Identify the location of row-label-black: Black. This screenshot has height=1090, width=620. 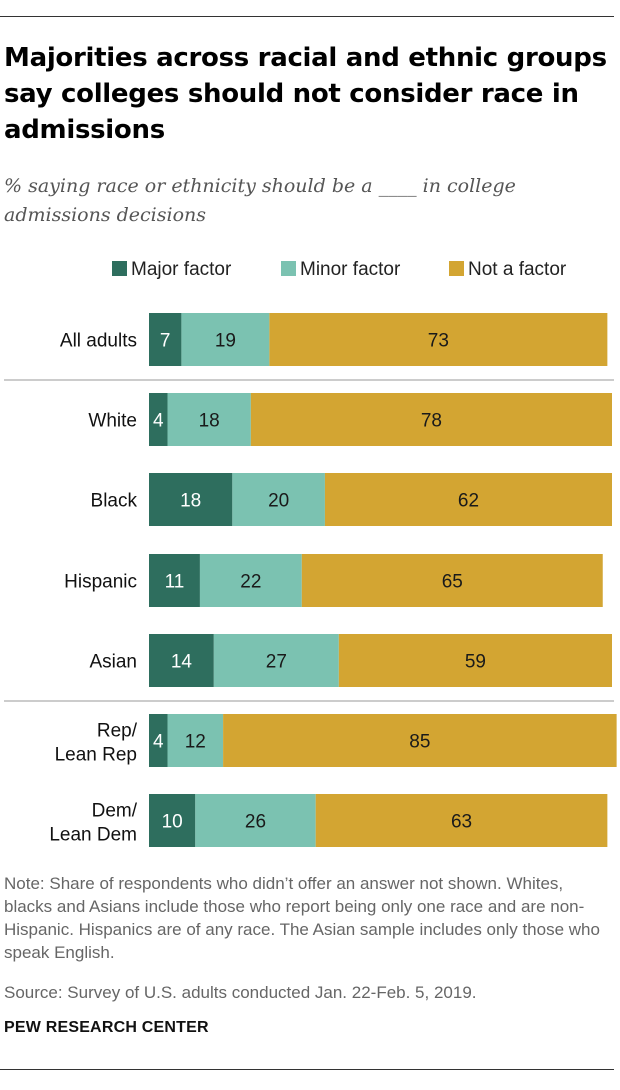
(114, 501).